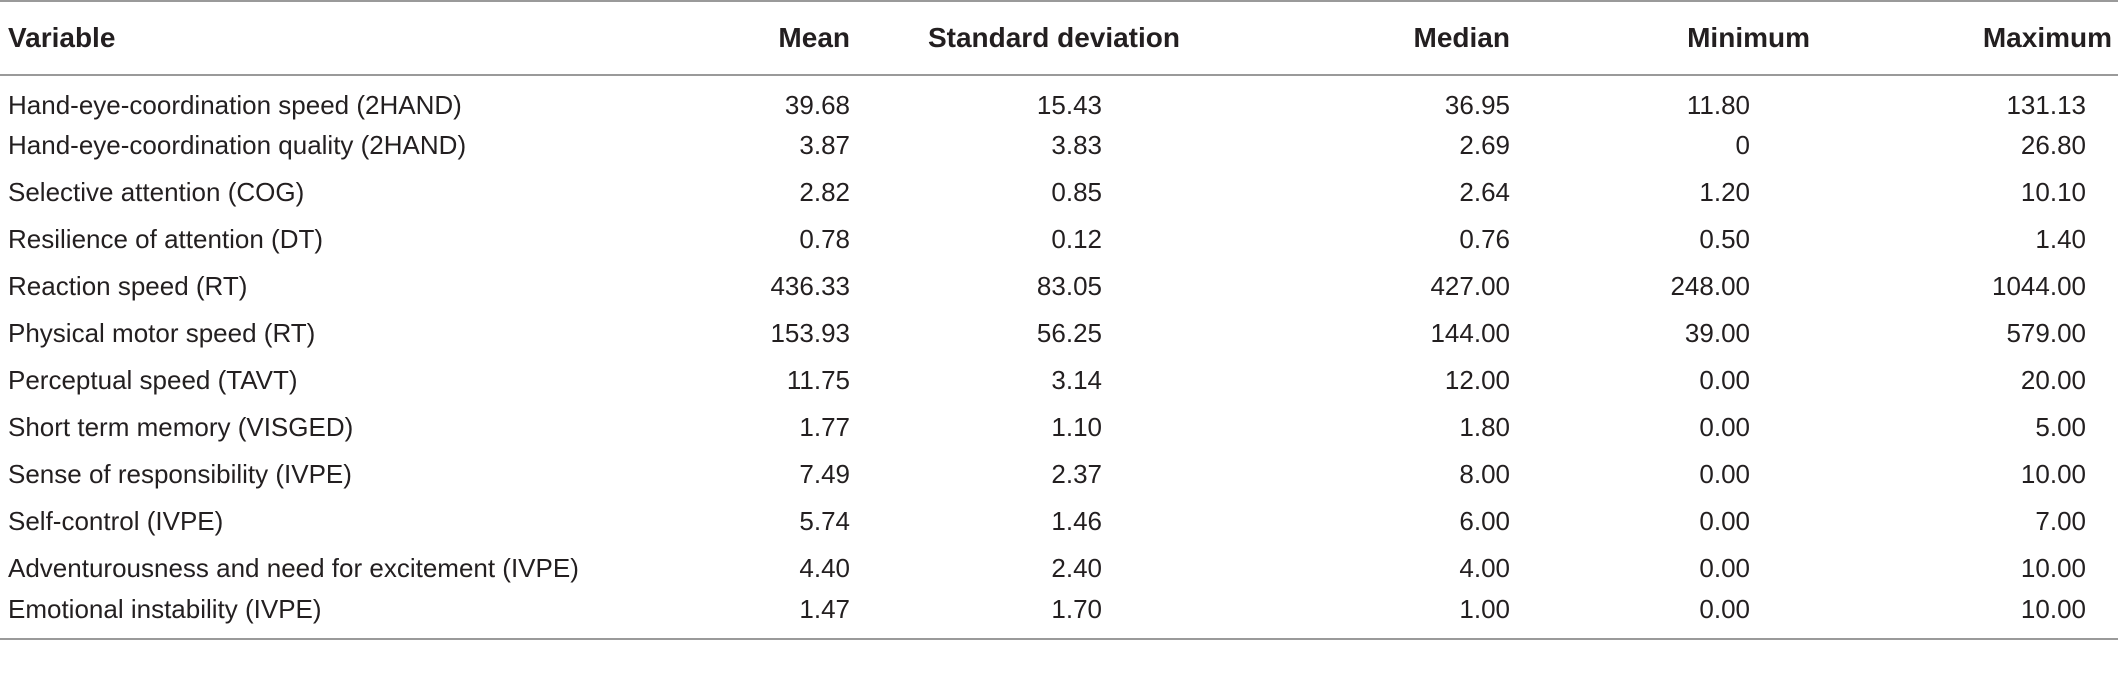 The width and height of the screenshot is (2118, 674). What do you see at coordinates (810, 286) in the screenshot?
I see `cell-mean: 436.33` at bounding box center [810, 286].